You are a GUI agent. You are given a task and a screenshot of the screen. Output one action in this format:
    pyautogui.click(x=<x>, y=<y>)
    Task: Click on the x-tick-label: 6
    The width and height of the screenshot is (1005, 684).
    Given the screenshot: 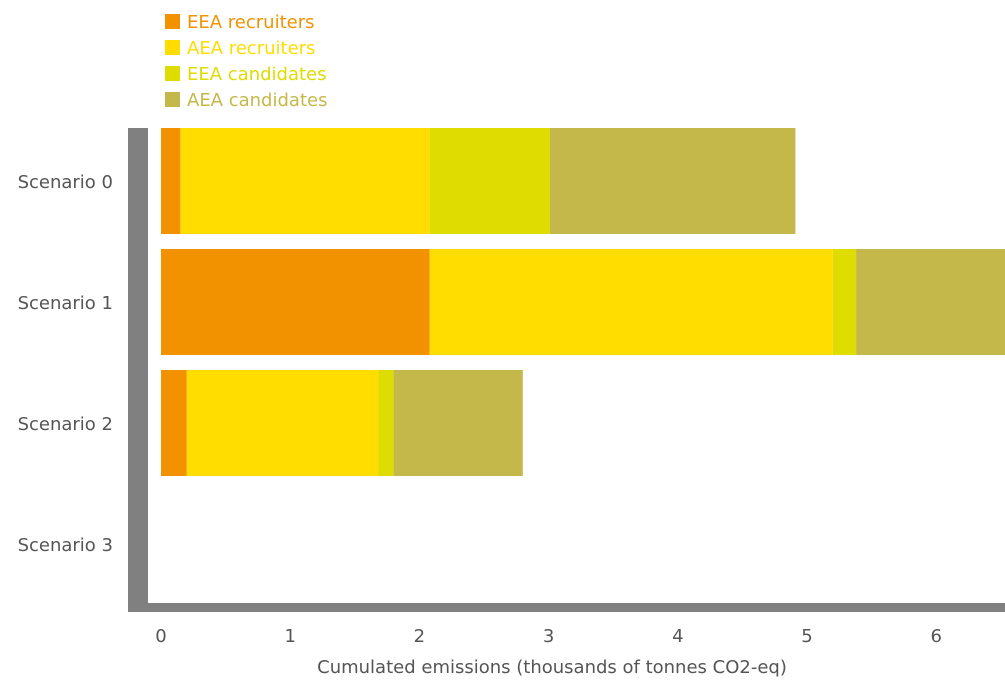 What is the action you would take?
    pyautogui.click(x=935, y=636)
    